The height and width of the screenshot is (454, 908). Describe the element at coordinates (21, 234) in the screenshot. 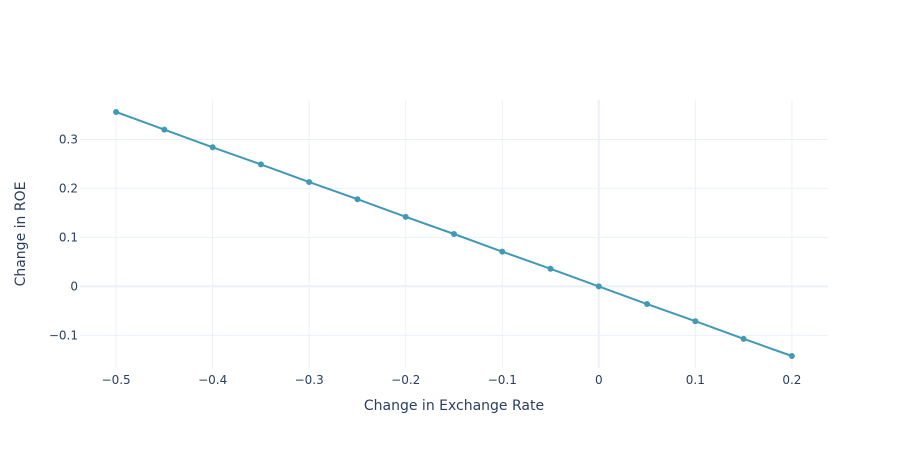

I see `y-axis-title: Change in ROE` at that location.